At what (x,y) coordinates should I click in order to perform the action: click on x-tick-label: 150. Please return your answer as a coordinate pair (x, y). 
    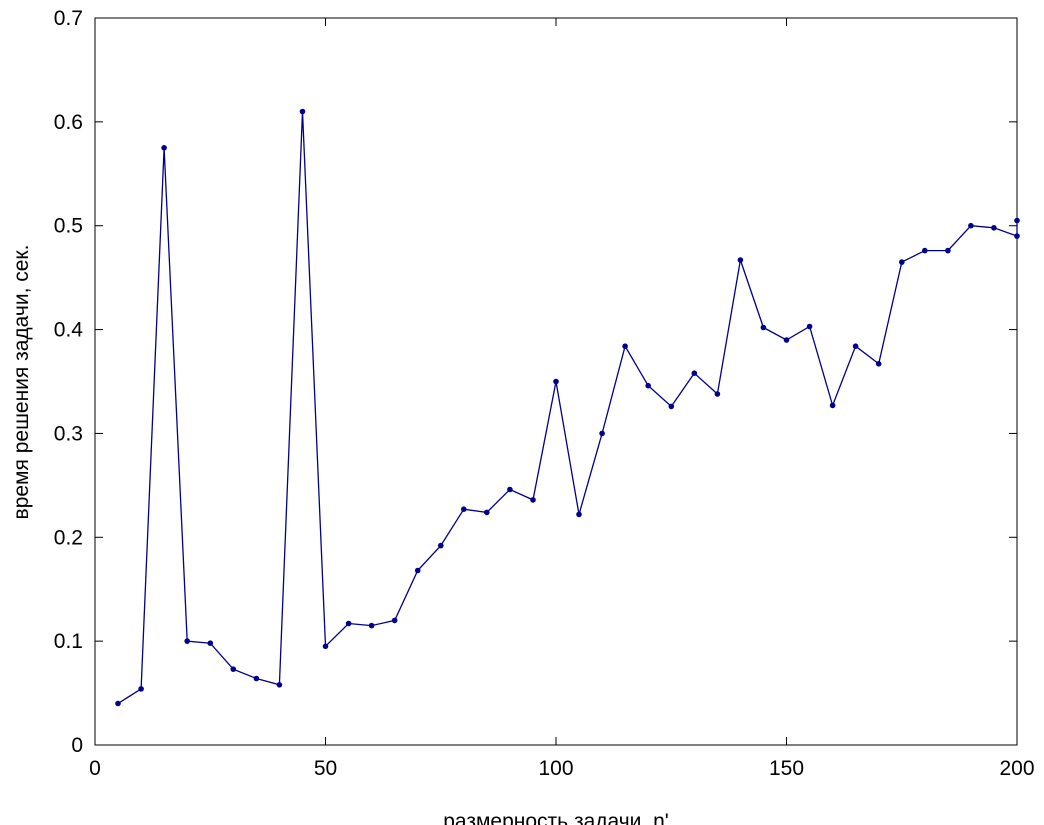
    Looking at the image, I should click on (786, 768).